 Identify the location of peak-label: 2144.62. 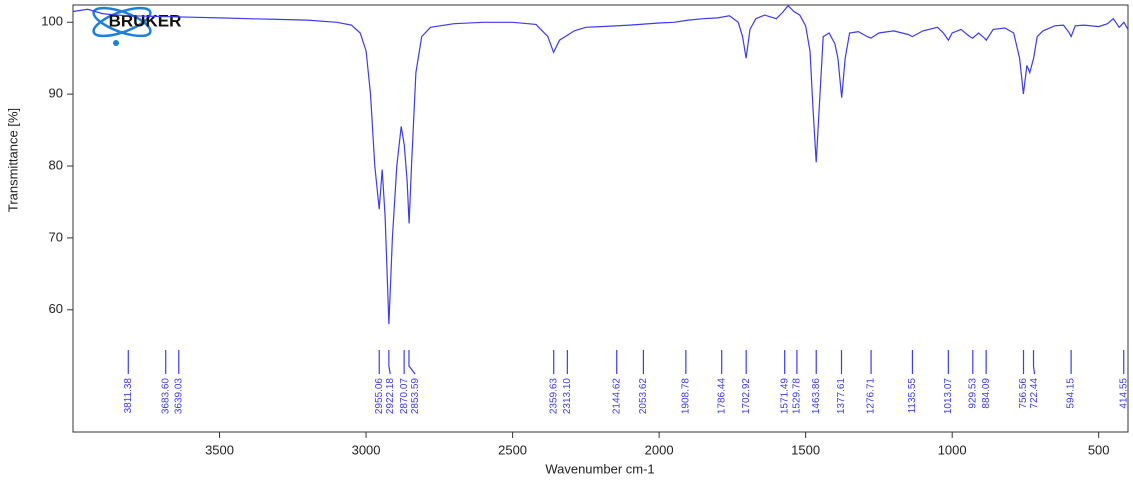
(616, 396).